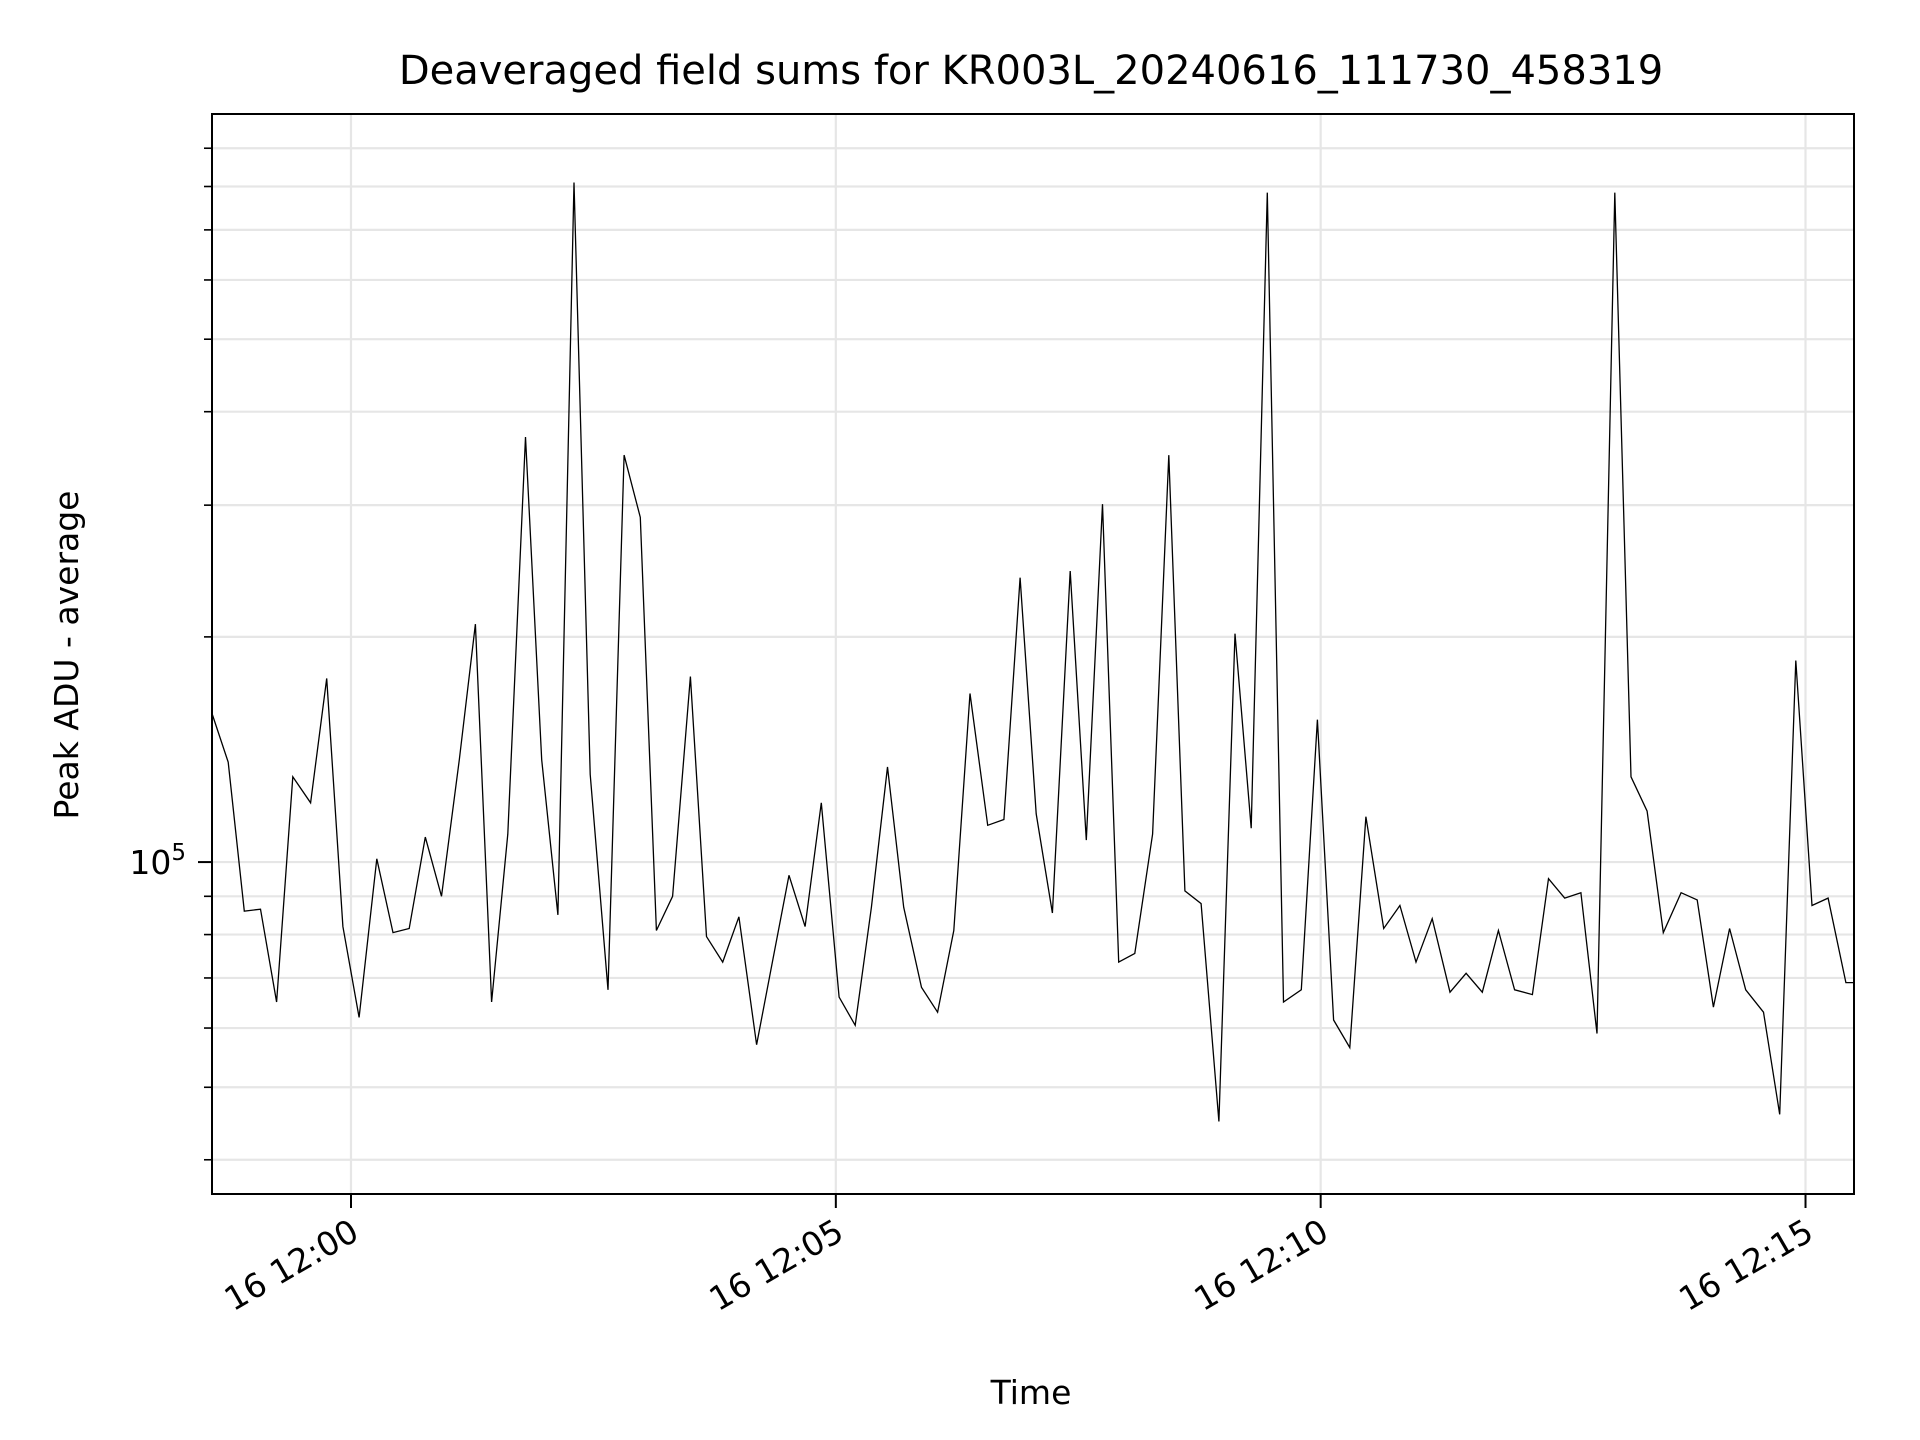 This screenshot has height=1440, width=1920. Describe the element at coordinates (66, 655) in the screenshot. I see `y-axis-label: Peak ADU - average` at that location.